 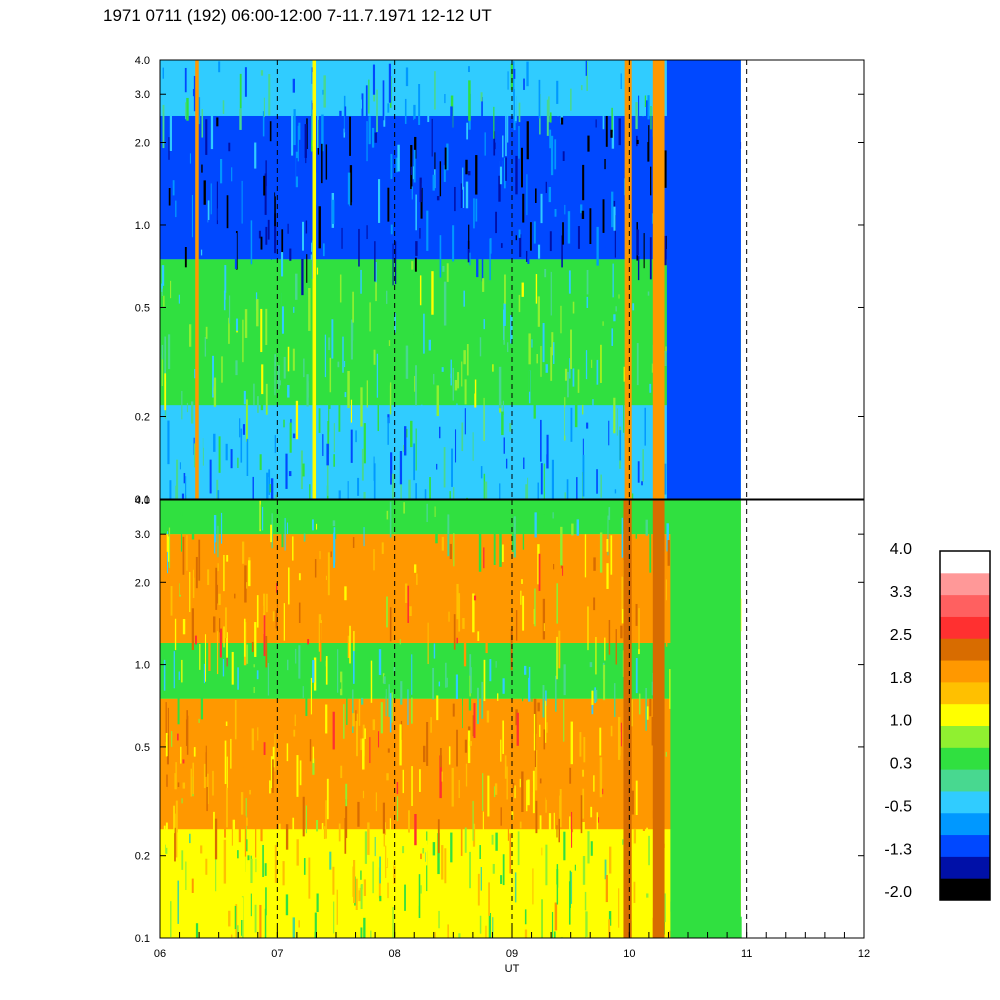 What do you see at coordinates (512, 969) in the screenshot?
I see `x-axis-label: UT` at bounding box center [512, 969].